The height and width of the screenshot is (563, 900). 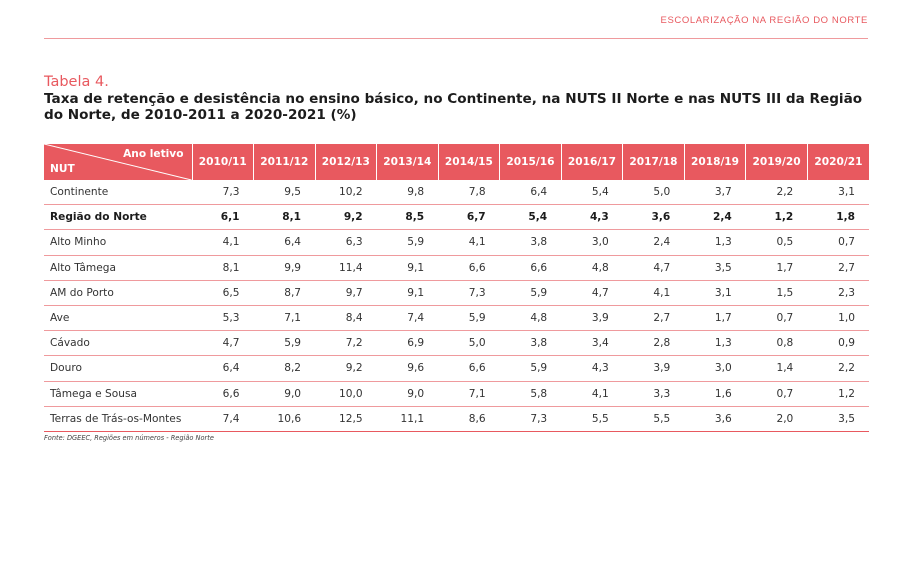 I want to click on value-cell: 5,4, so click(x=592, y=193).